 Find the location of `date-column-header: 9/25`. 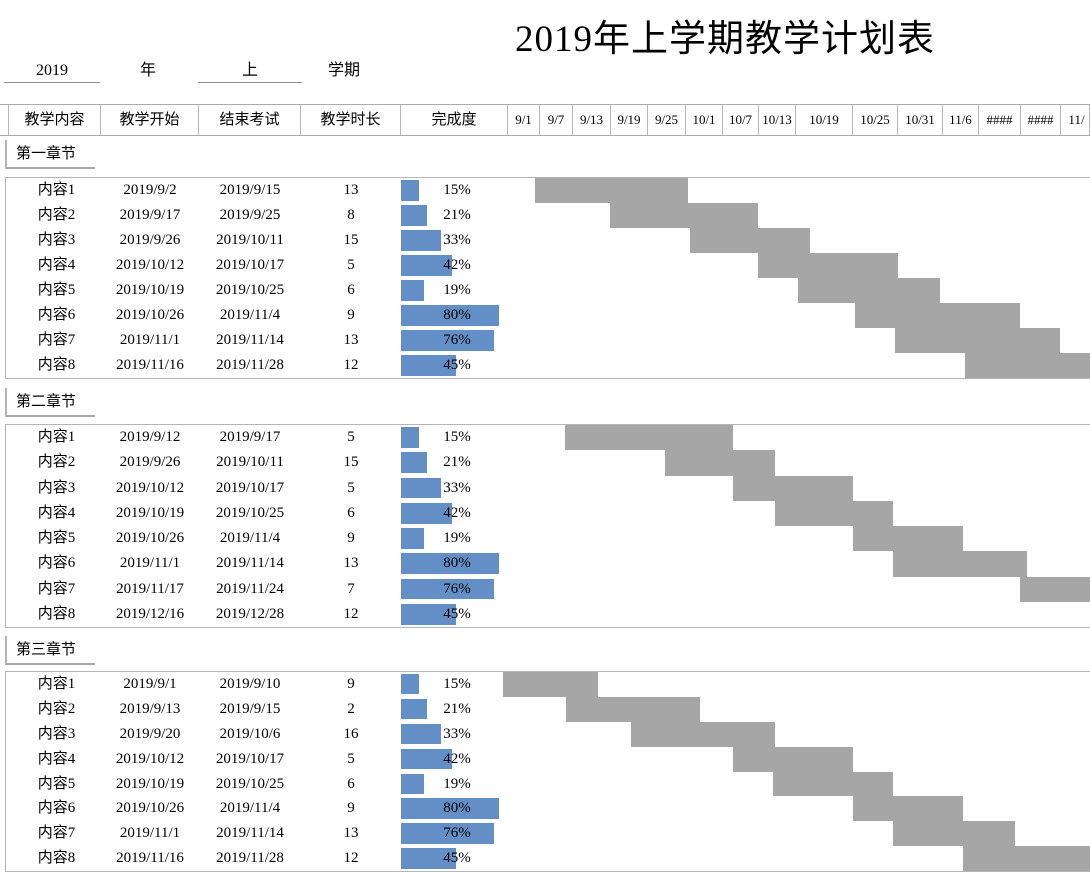

date-column-header: 9/25 is located at coordinates (666, 120).